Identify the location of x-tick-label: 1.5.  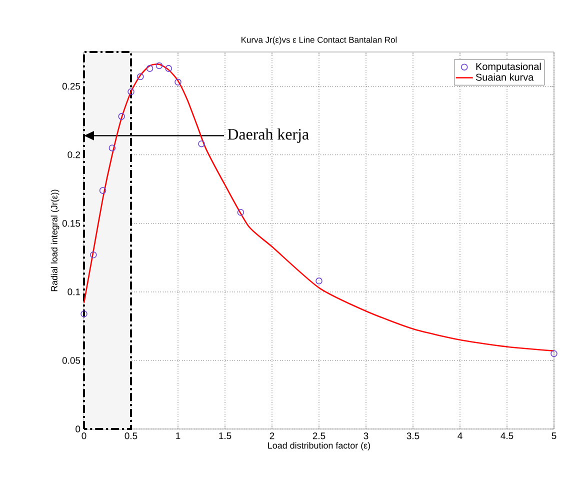
(225, 436).